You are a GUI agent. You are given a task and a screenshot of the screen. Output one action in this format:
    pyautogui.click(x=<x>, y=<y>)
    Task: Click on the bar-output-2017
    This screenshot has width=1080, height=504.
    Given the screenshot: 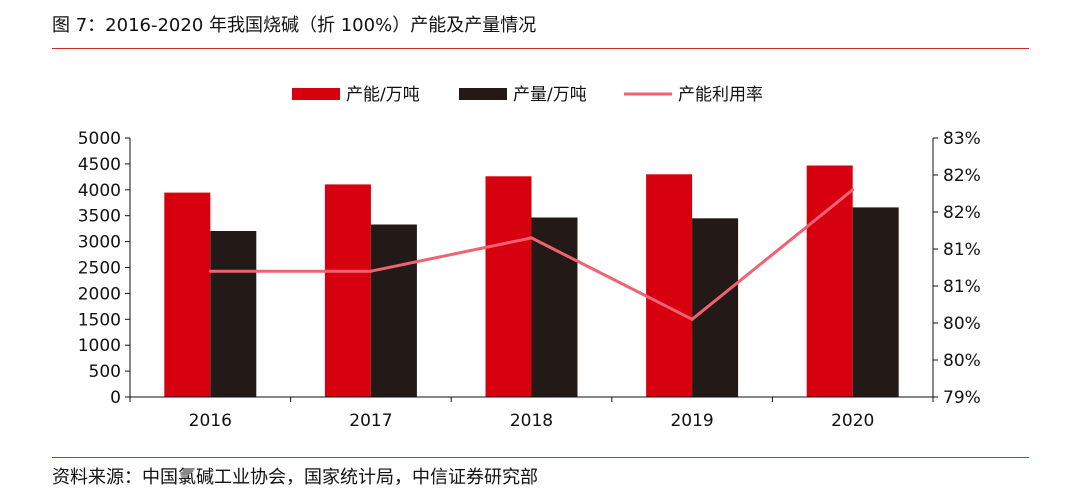 What is the action you would take?
    pyautogui.click(x=393, y=310)
    